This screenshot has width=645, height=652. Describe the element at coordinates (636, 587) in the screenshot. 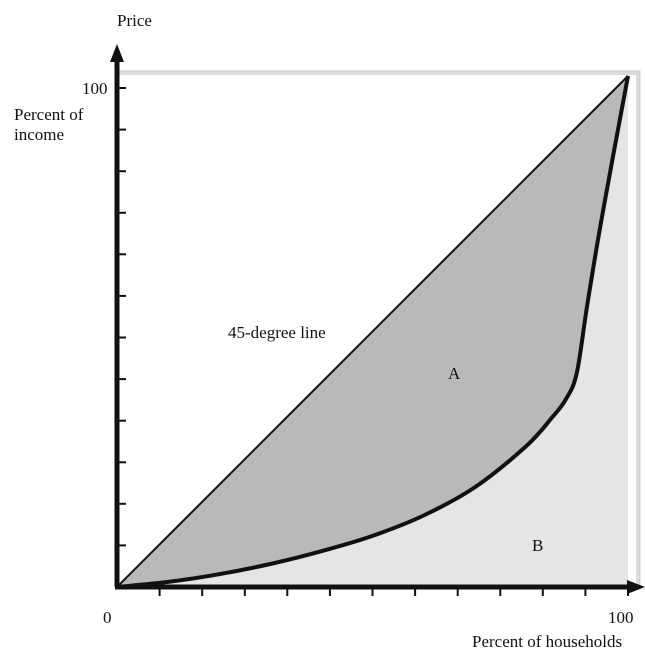

I see `x-axis-arrow` at that location.